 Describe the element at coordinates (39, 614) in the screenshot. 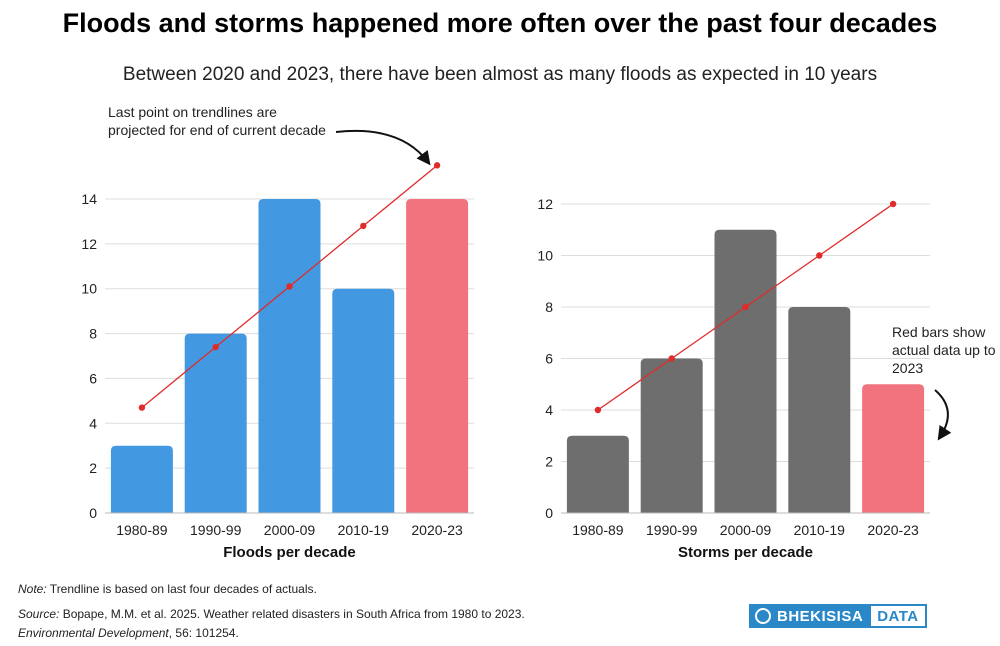

I see `source-label: Source:` at that location.